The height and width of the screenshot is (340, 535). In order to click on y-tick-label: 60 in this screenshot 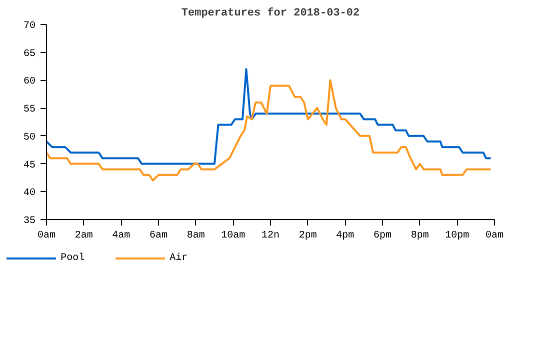, I will do `click(30, 82)`.